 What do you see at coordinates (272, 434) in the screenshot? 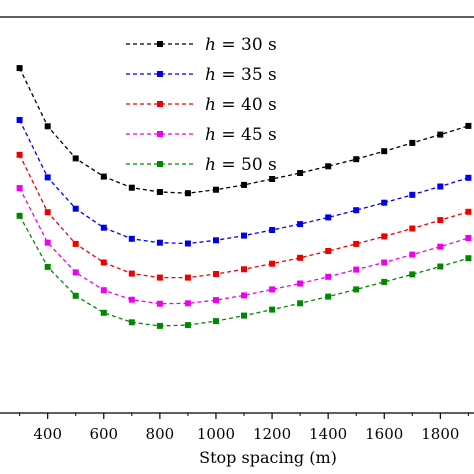
I see `x-tick-label: 1200` at bounding box center [272, 434].